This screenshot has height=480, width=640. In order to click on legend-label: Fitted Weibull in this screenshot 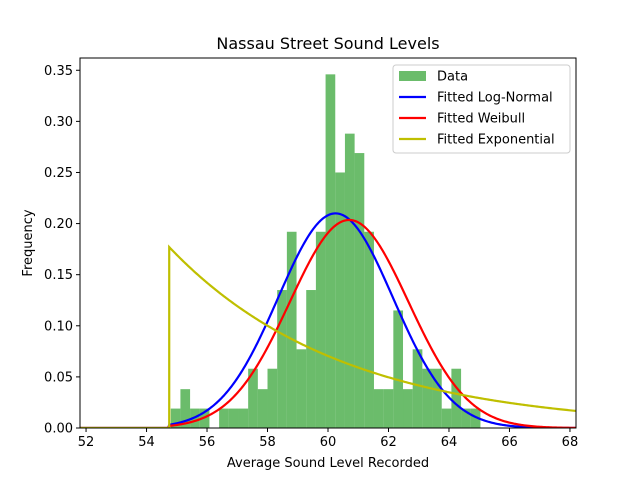, I will do `click(481, 119)`.